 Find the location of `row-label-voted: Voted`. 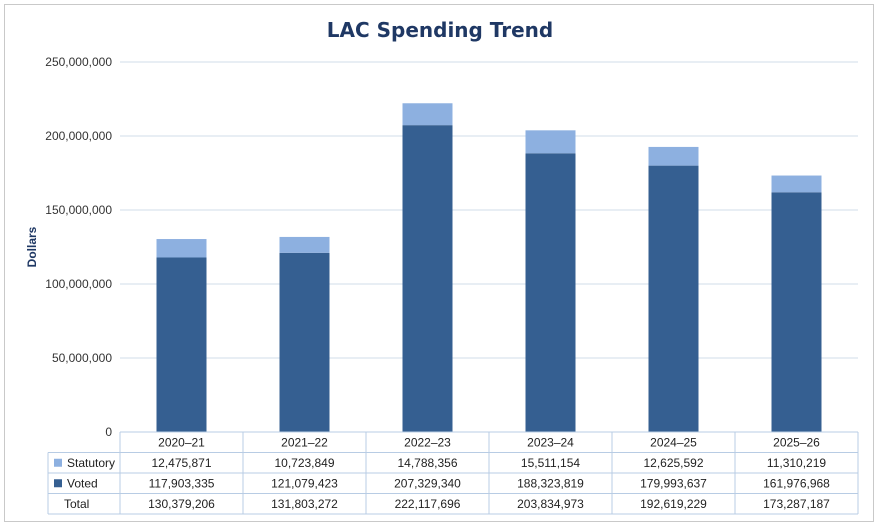

row-label-voted: Voted is located at coordinates (82, 483).